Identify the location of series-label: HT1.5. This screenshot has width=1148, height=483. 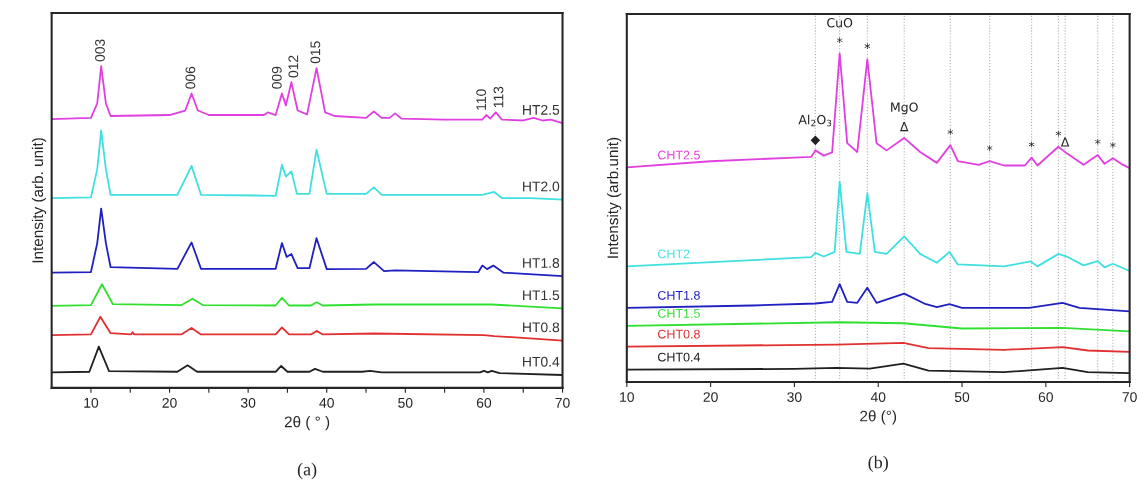
(541, 295).